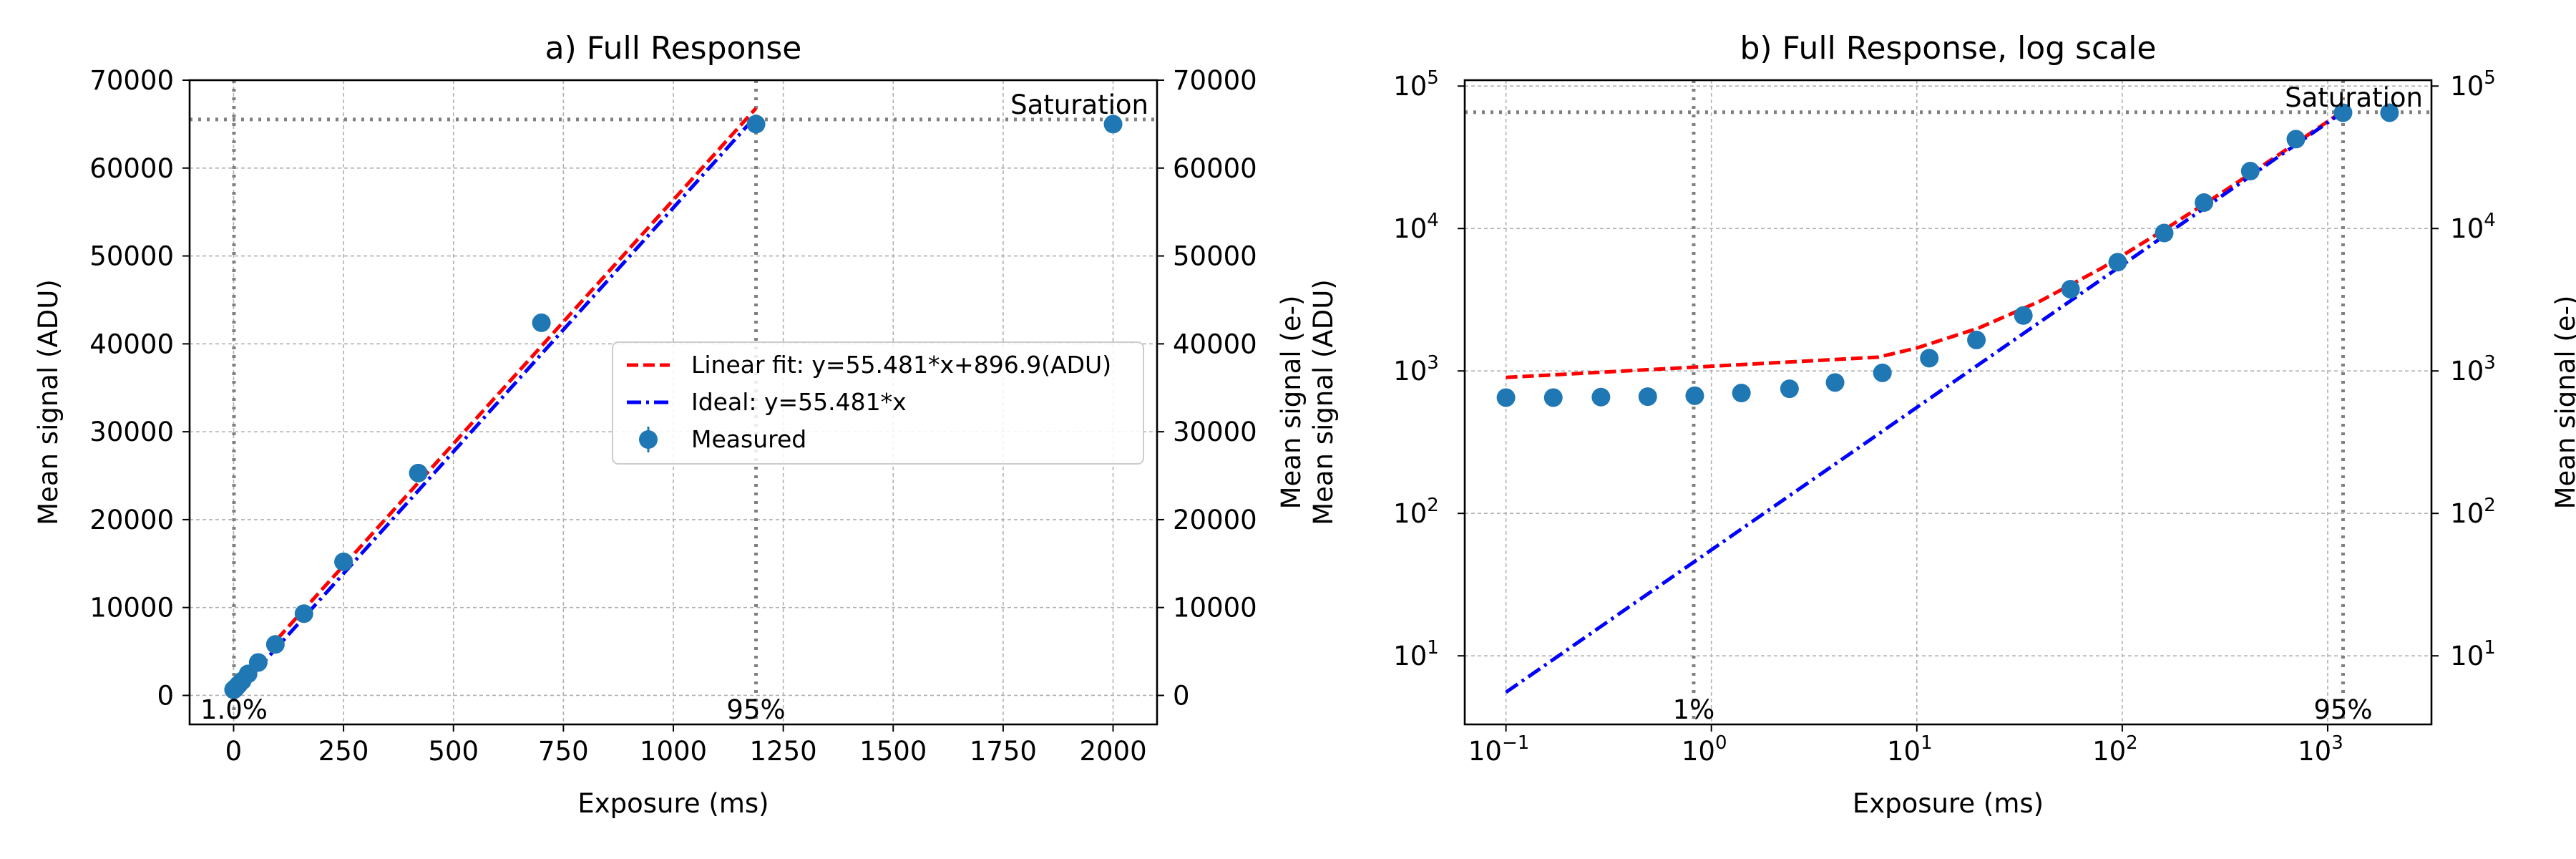  Describe the element at coordinates (2490, 648) in the screenshot. I see `y-tick-label-right-exponent: 1` at that location.